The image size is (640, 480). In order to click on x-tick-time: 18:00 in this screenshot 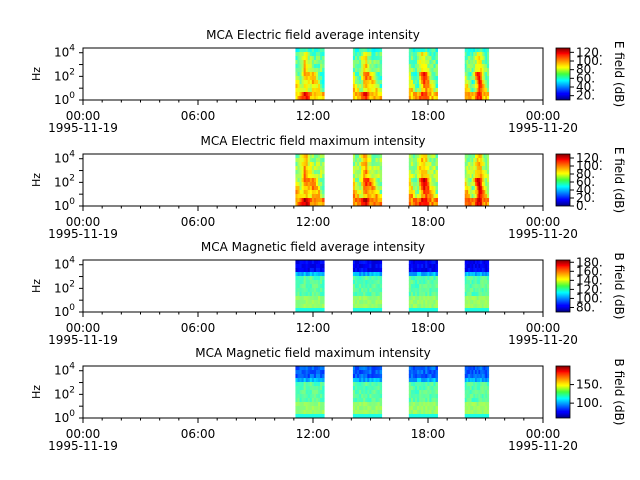, I will do `click(428, 222)`.